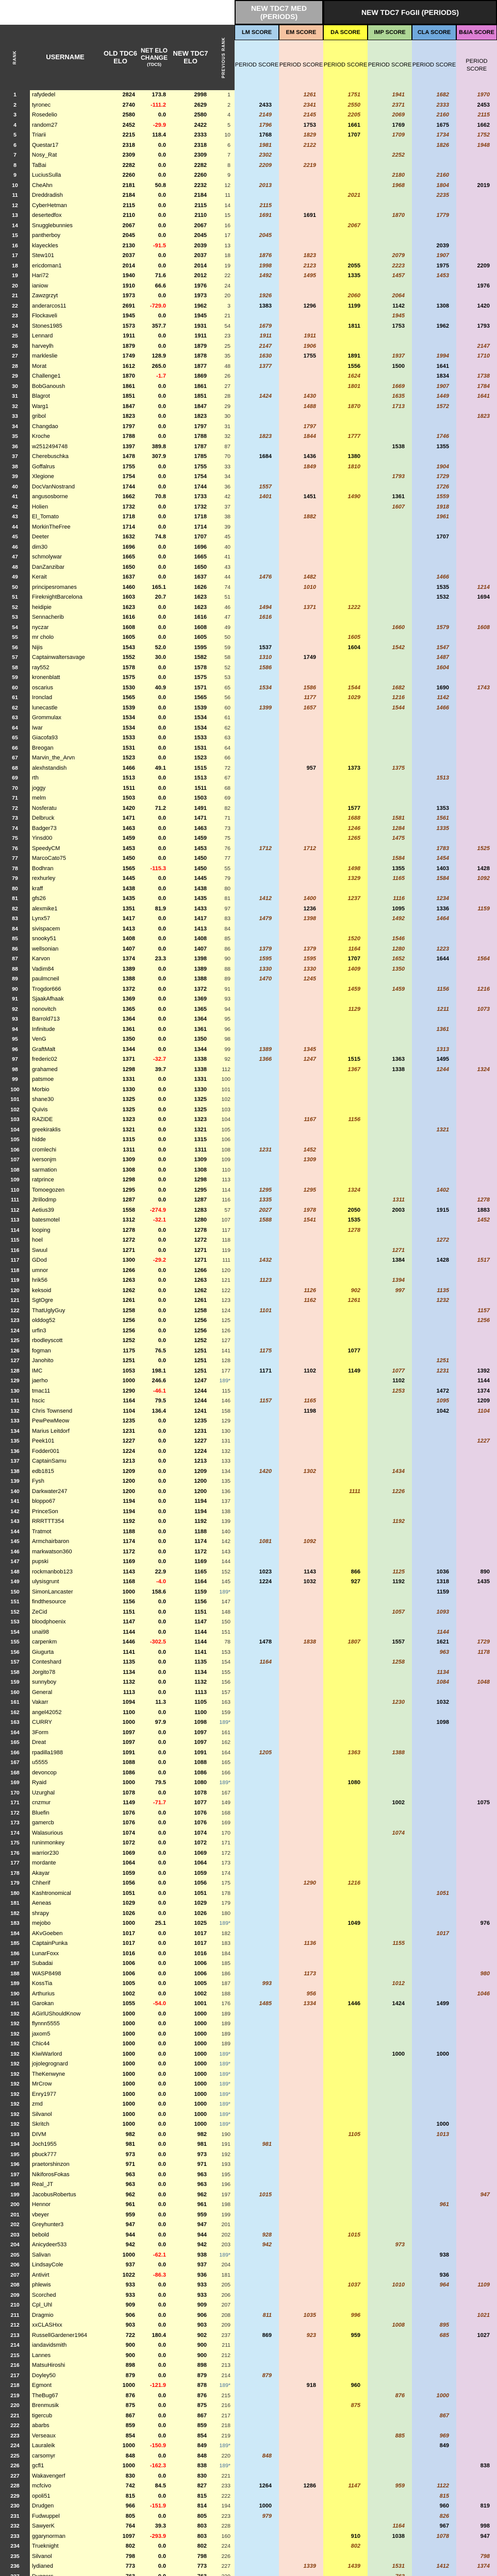  Describe the element at coordinates (257, 848) in the screenshot. I see `period-score-cell: 1712` at that location.